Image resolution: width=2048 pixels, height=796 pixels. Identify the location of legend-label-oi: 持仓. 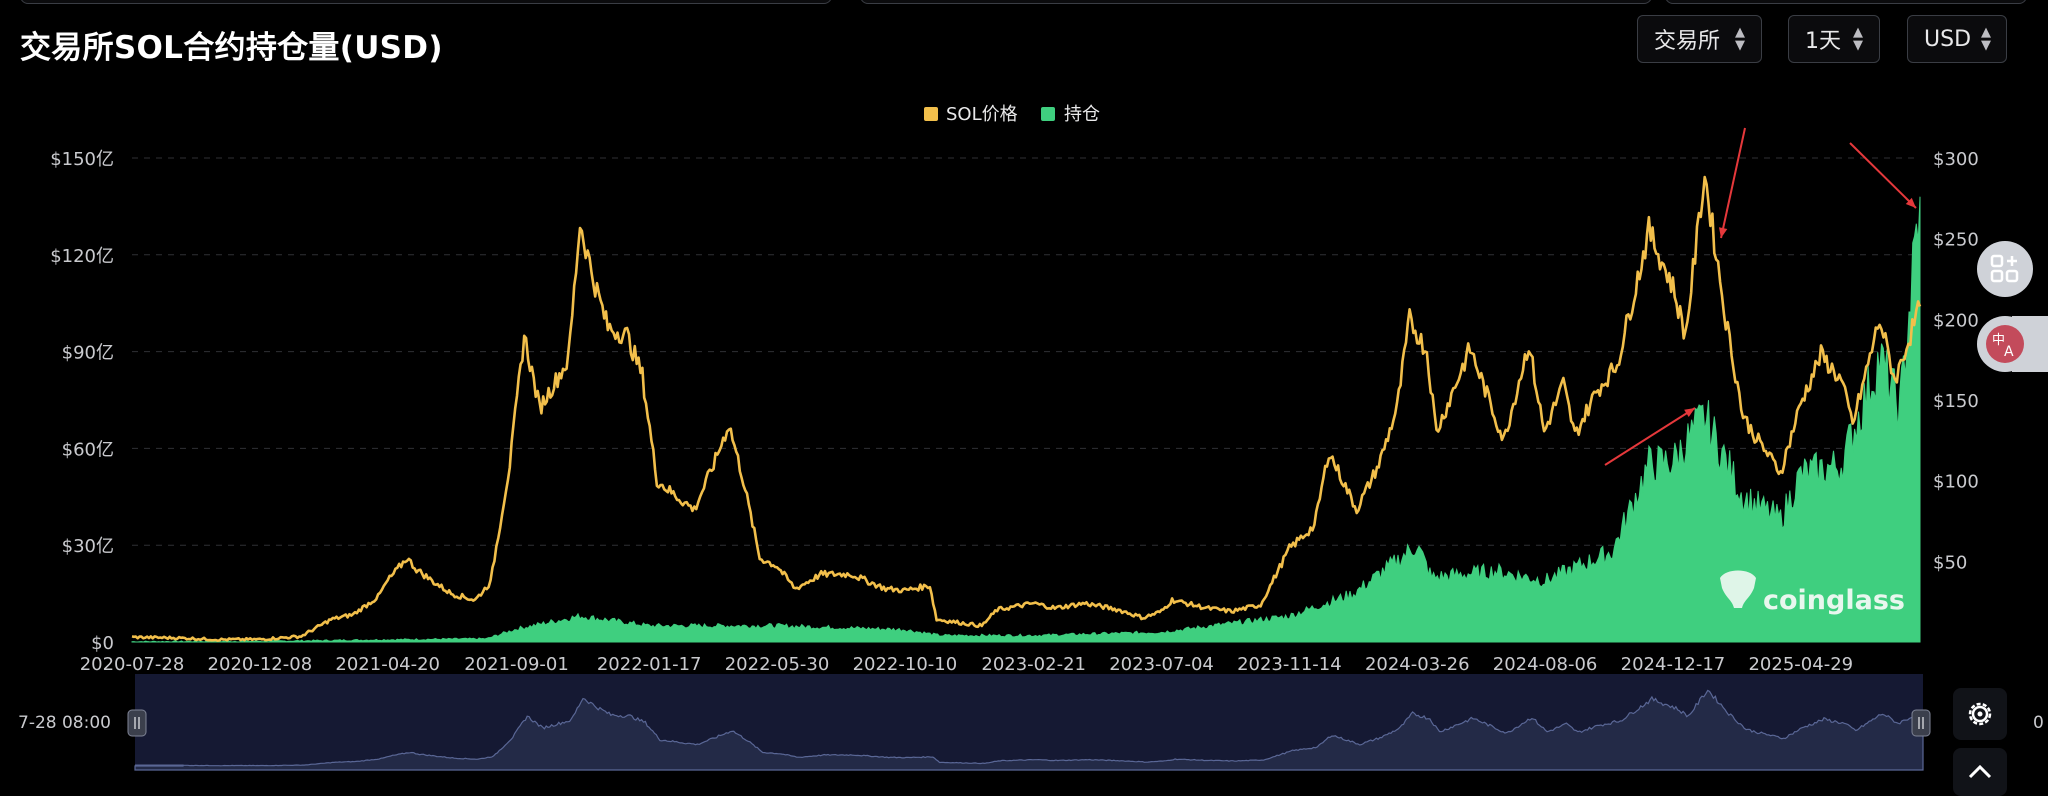
(1082, 114).